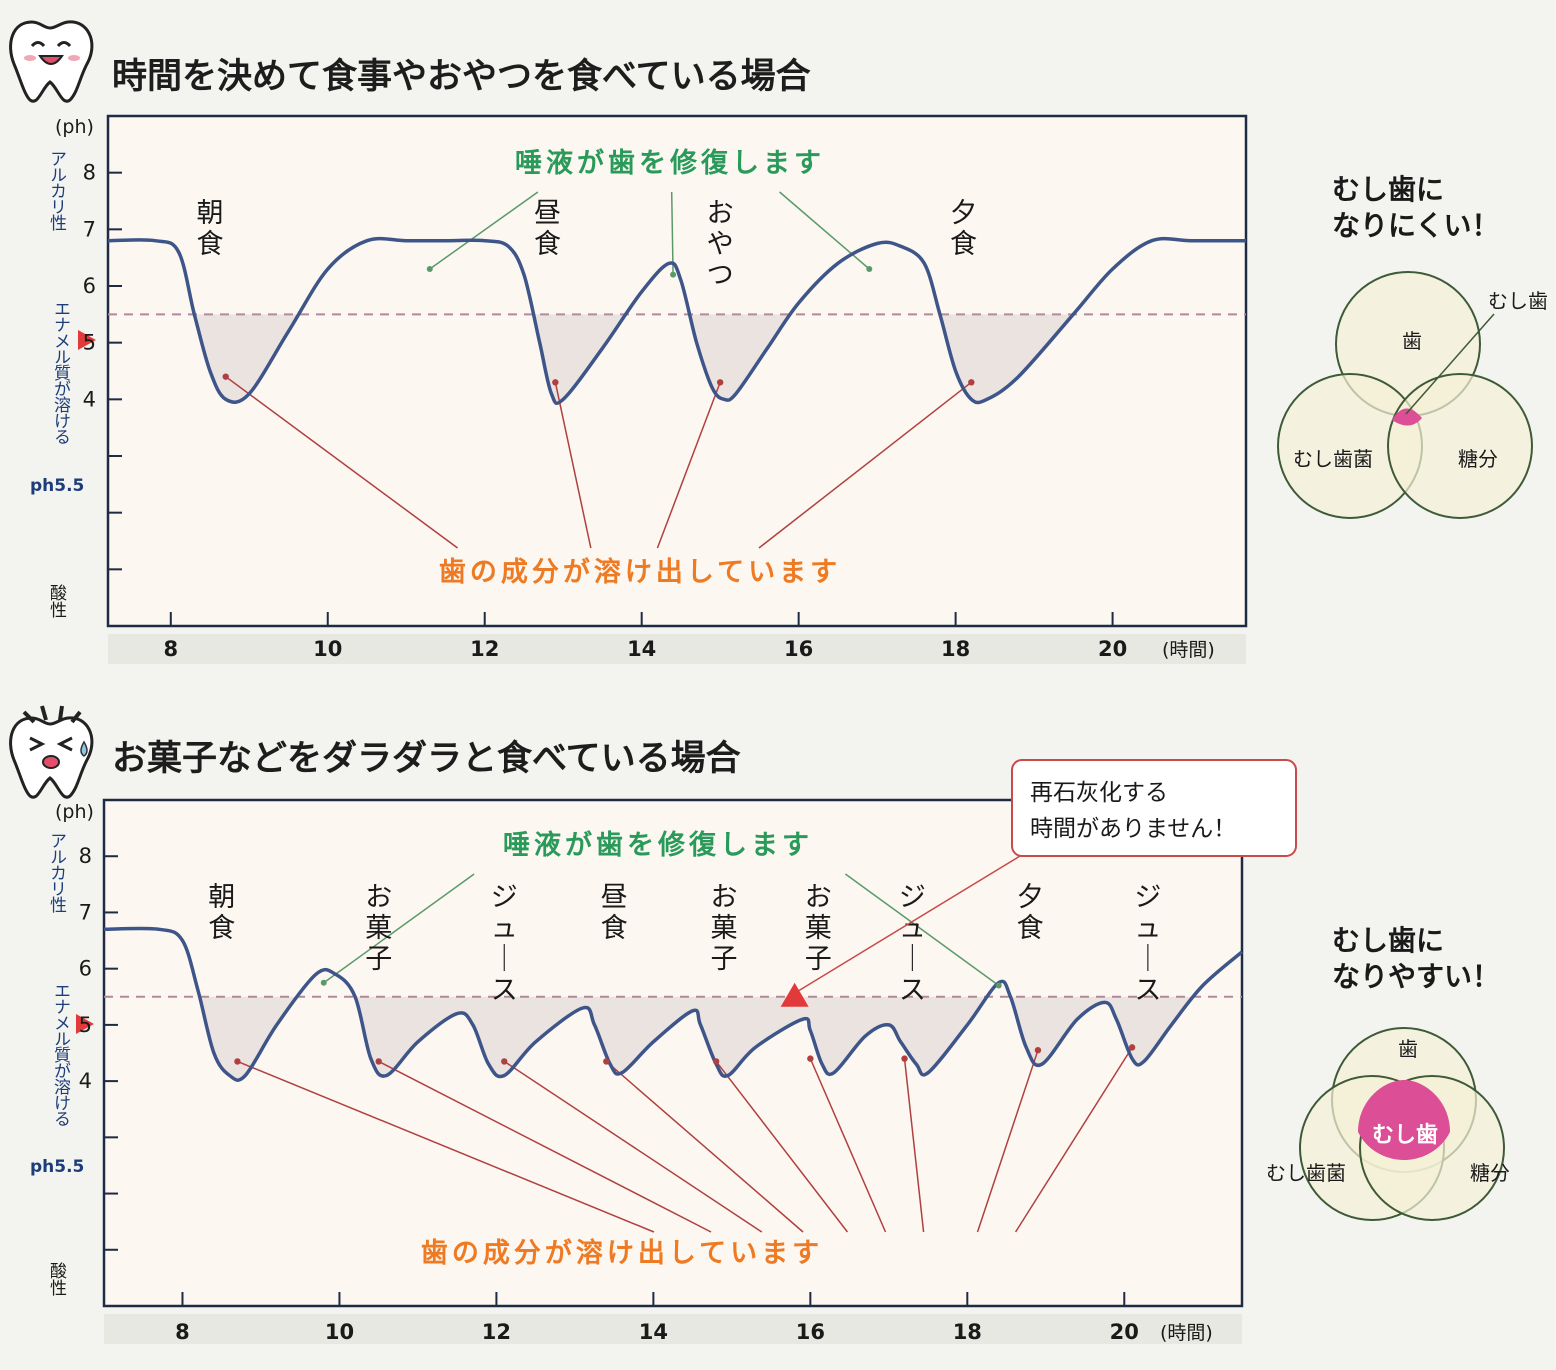 Image resolution: width=1556 pixels, height=1370 pixels. I want to click on dissolve-label: 歯の成分が溶け出しています, so click(640, 572).